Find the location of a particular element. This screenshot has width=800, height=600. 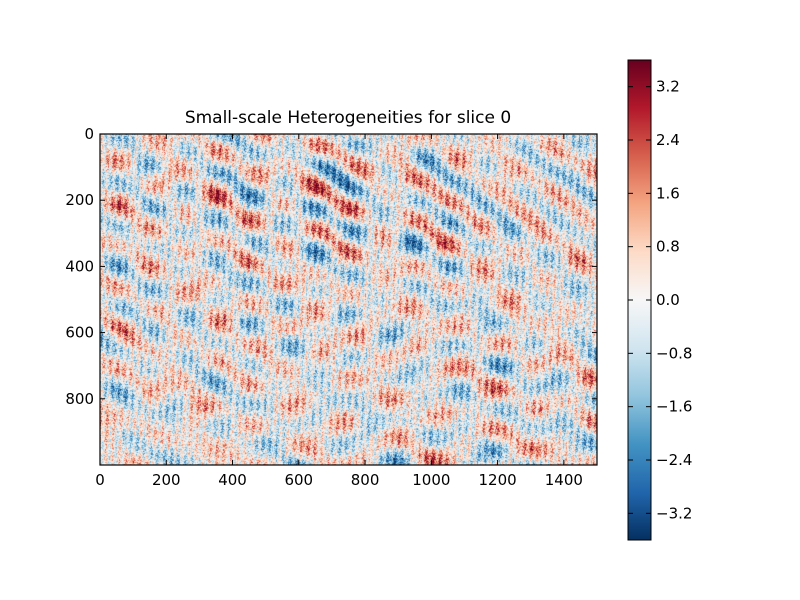

colorbar-tick-label: −0.8 is located at coordinates (674, 353).